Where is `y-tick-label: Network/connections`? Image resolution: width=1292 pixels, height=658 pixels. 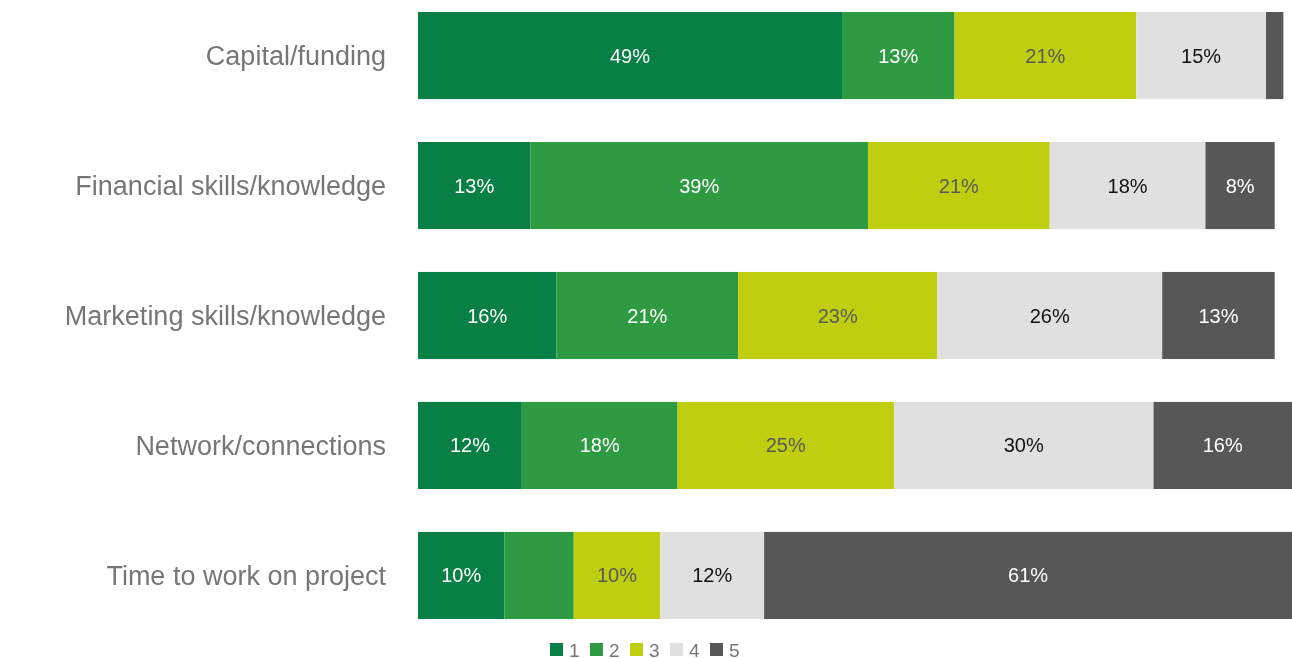 y-tick-label: Network/connections is located at coordinates (260, 445).